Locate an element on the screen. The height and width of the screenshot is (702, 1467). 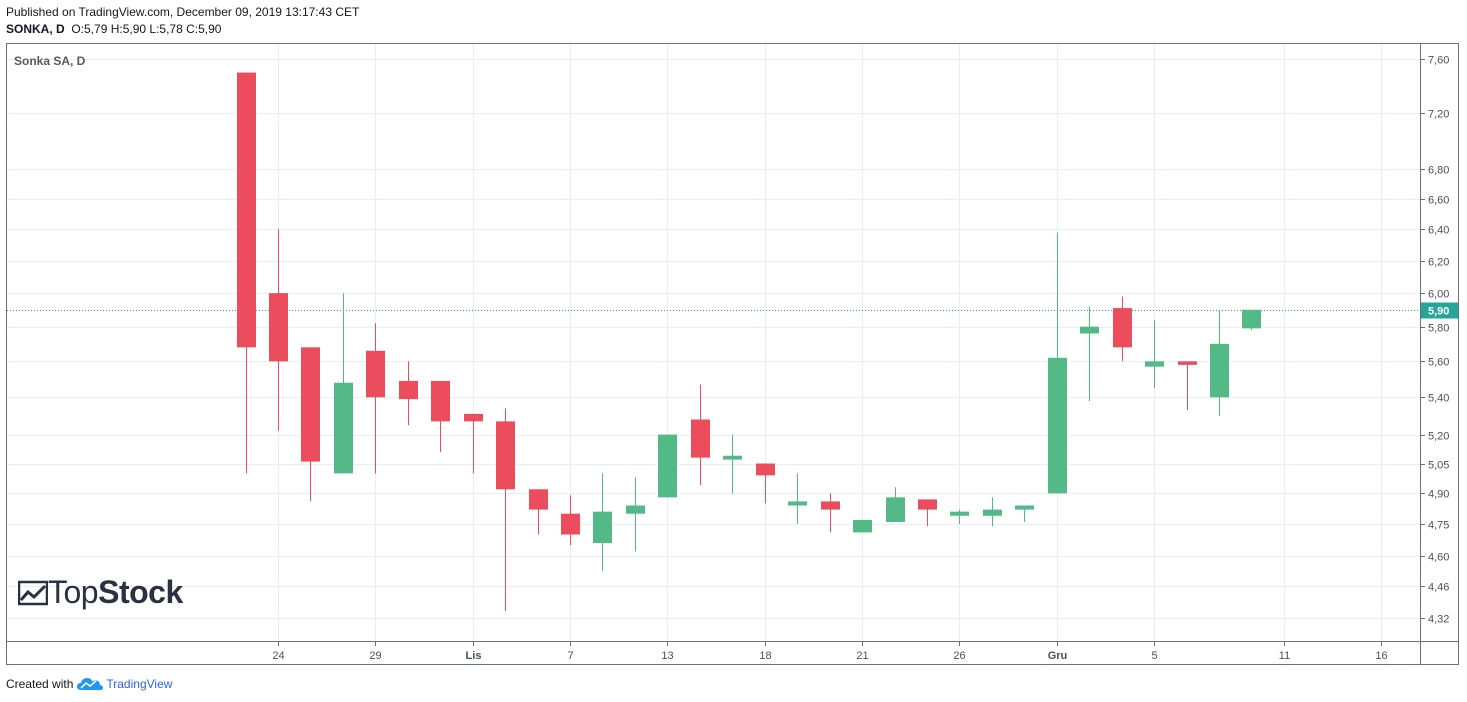
price-axis-label: 5,60 is located at coordinates (1438, 363).